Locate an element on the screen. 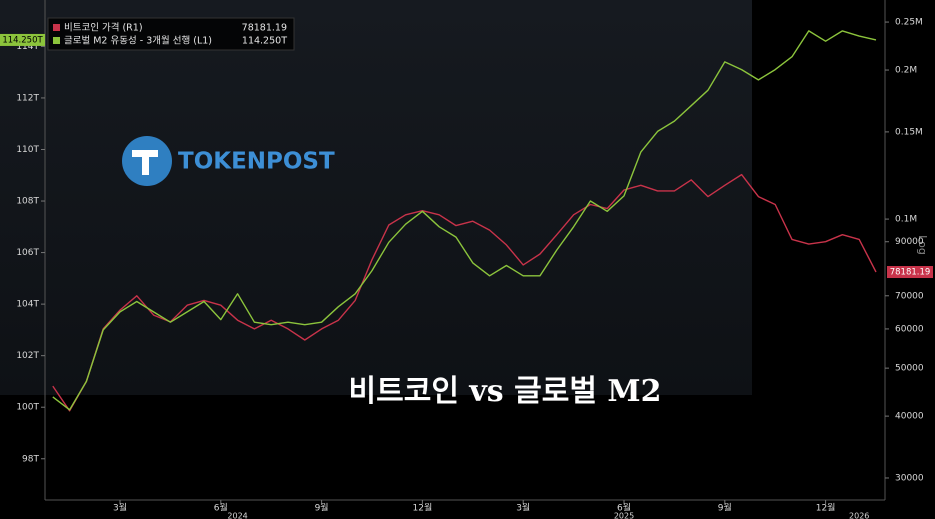  y-tick-label: 98T is located at coordinates (30, 459).